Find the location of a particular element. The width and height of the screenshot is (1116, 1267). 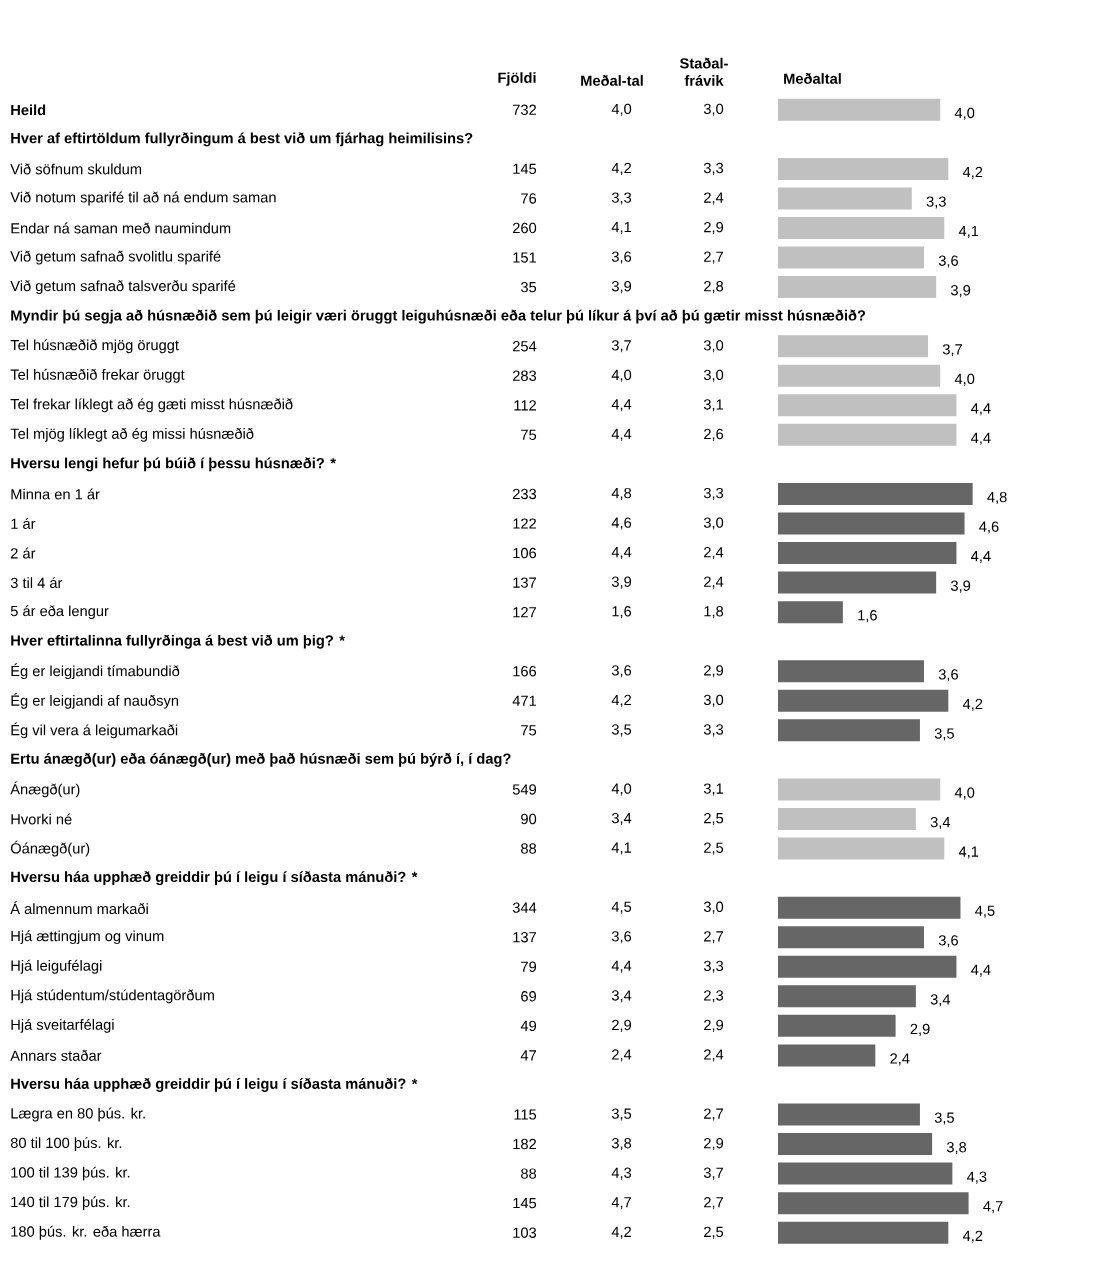

data-label: 4,3 is located at coordinates (976, 1177).